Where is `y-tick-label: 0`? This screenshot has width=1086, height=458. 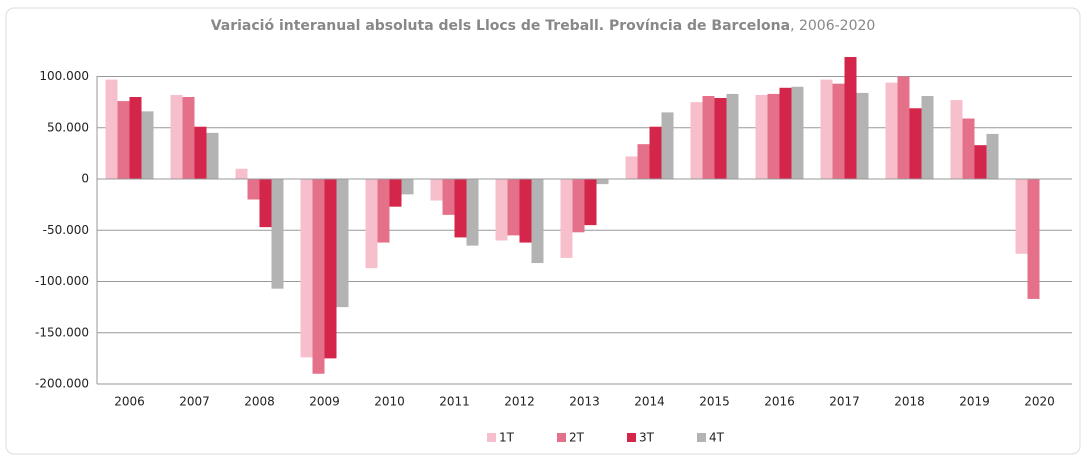
y-tick-label: 0 is located at coordinates (85, 179).